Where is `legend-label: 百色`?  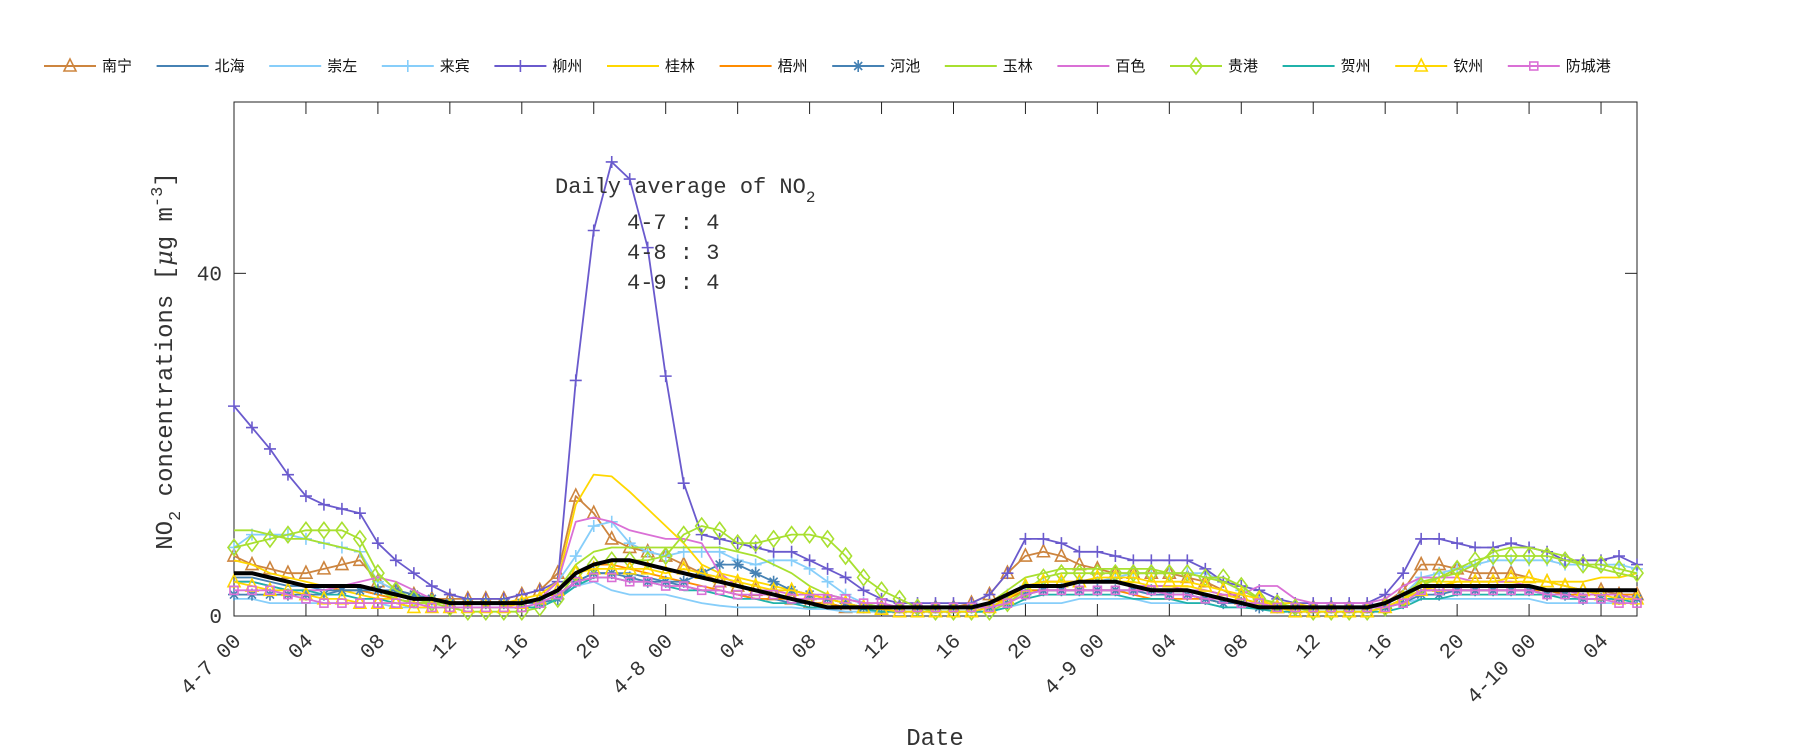 legend-label: 百色 is located at coordinates (1130, 66).